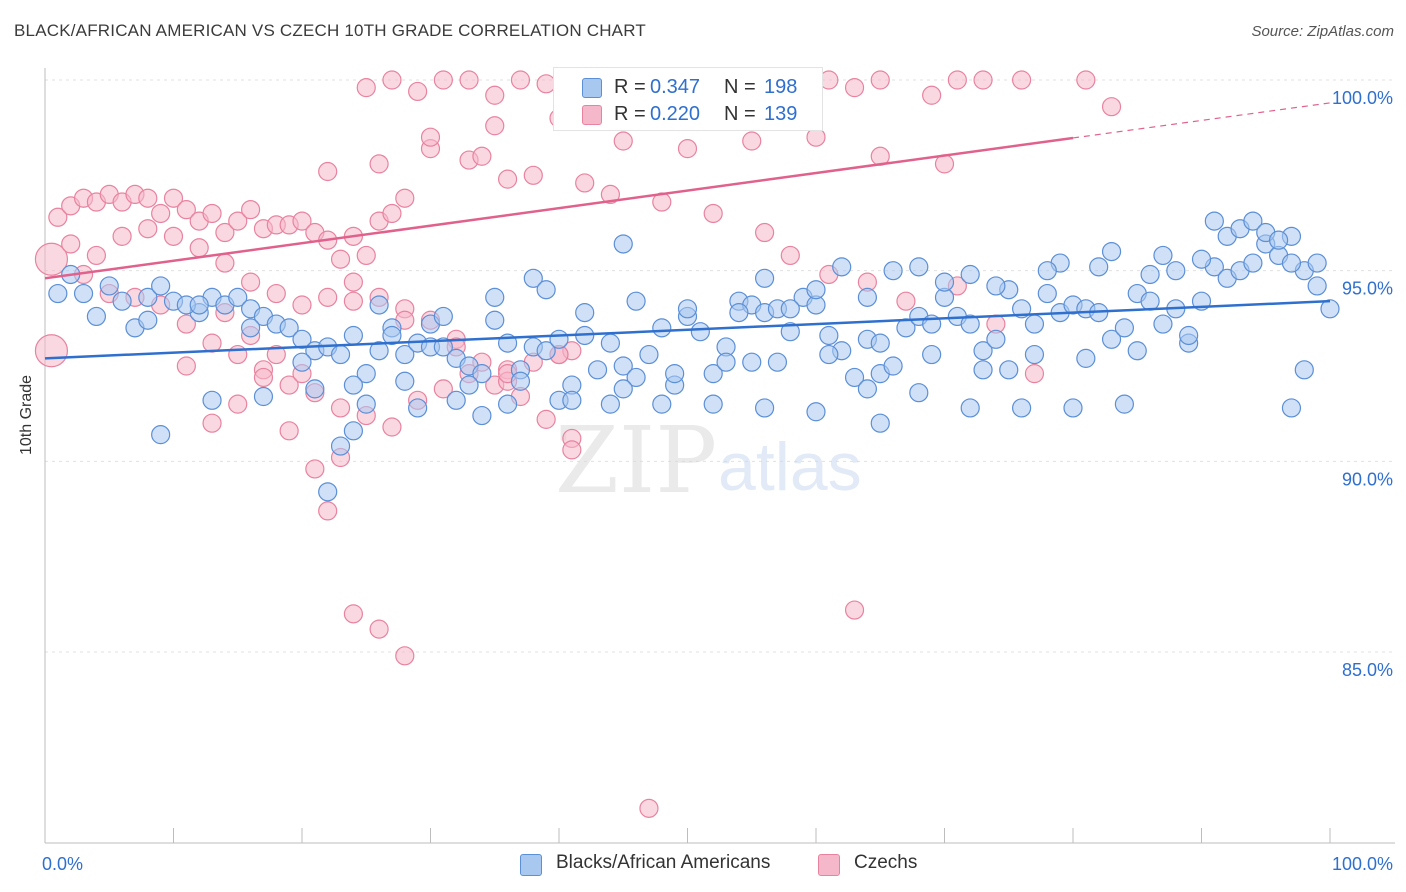  I want to click on source-label: Source: ZipAtlas.com, so click(1322, 31).